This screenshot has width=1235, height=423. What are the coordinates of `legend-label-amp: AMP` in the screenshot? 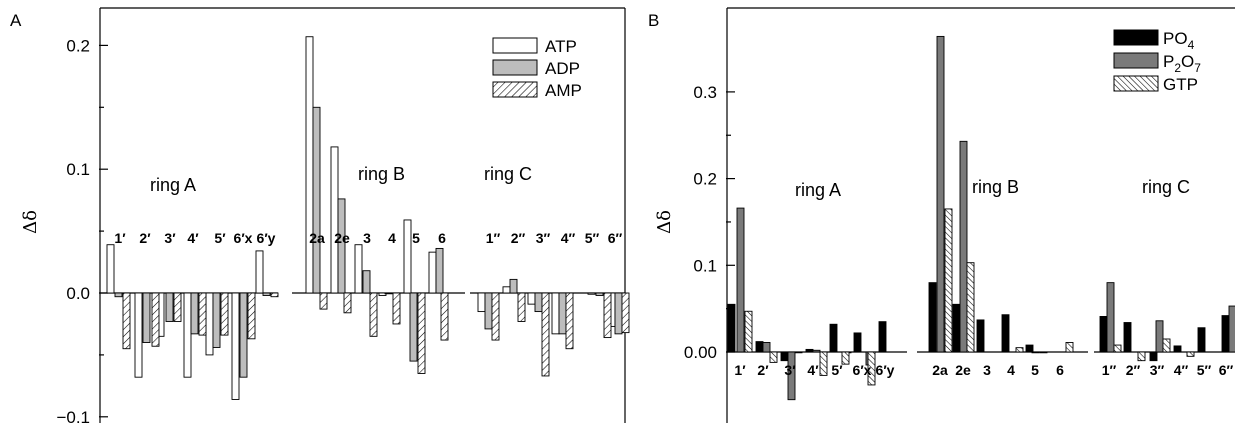 It's located at (563, 90).